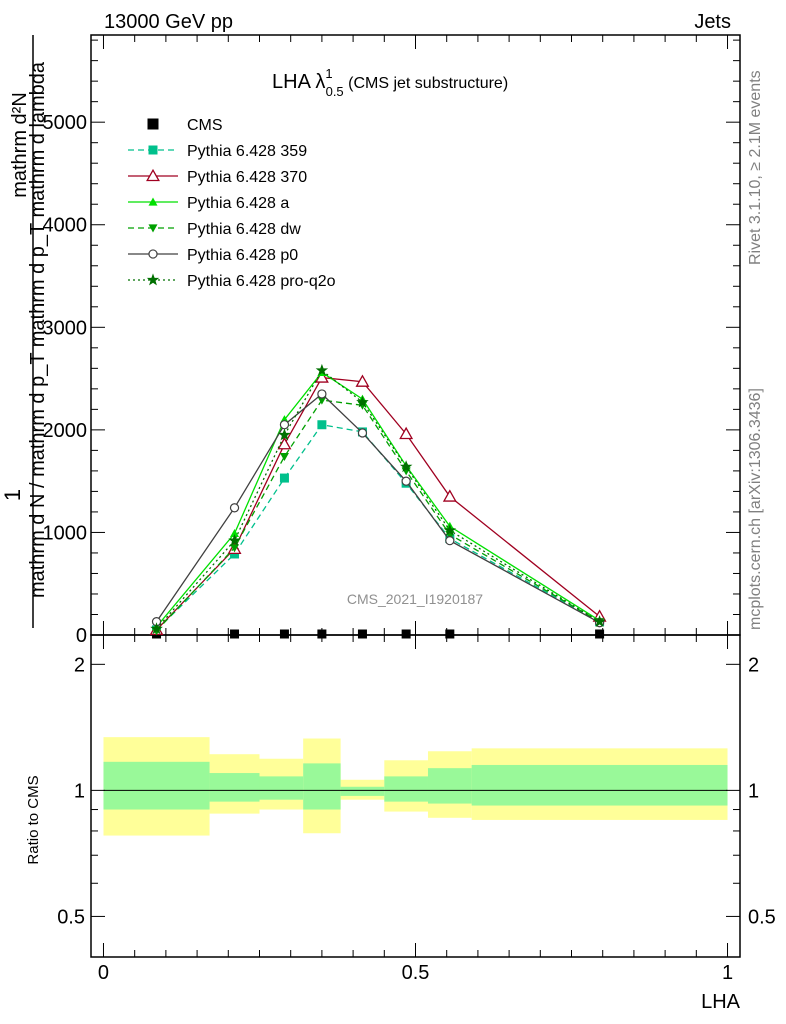  What do you see at coordinates (65, 328) in the screenshot?
I see `y-tick-label: 3000` at bounding box center [65, 328].